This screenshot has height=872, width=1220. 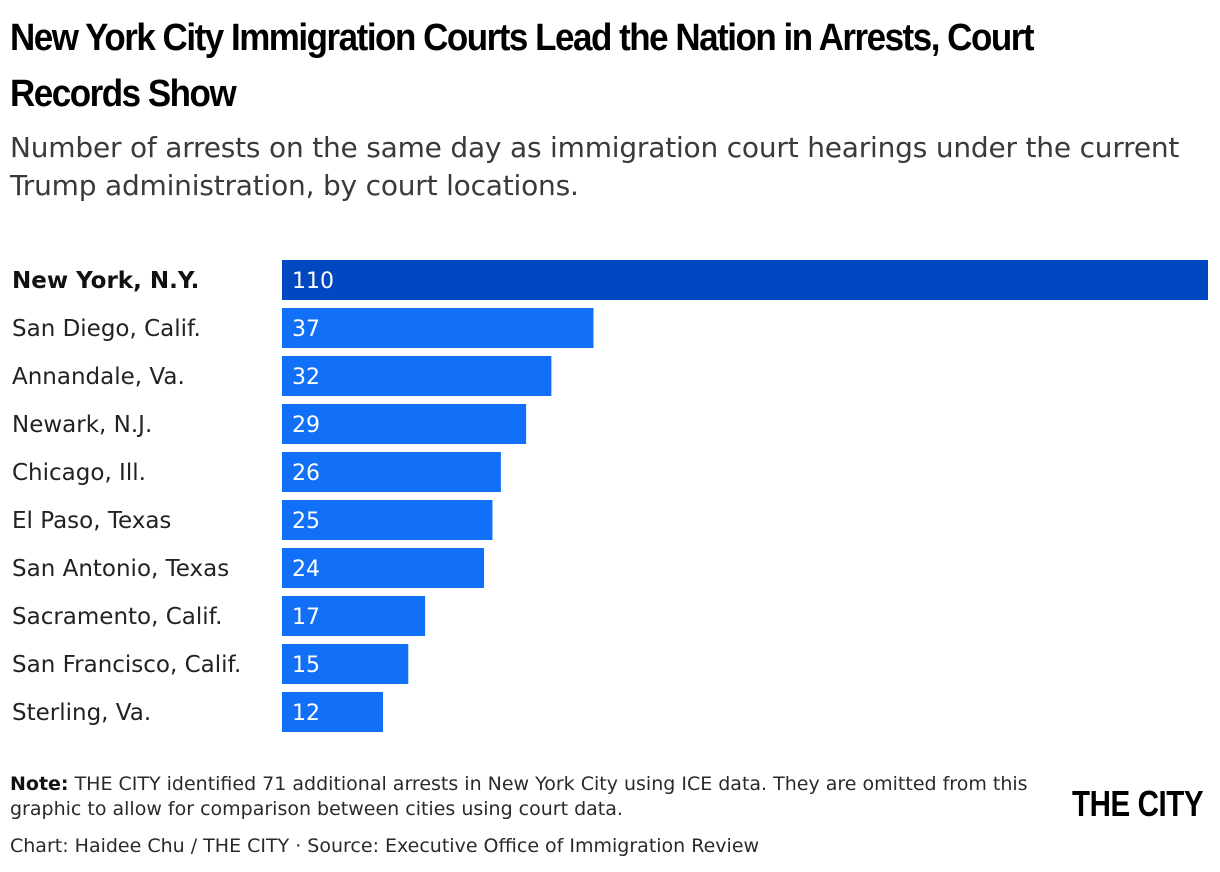 What do you see at coordinates (306, 665) in the screenshot?
I see `value-label: 15` at bounding box center [306, 665].